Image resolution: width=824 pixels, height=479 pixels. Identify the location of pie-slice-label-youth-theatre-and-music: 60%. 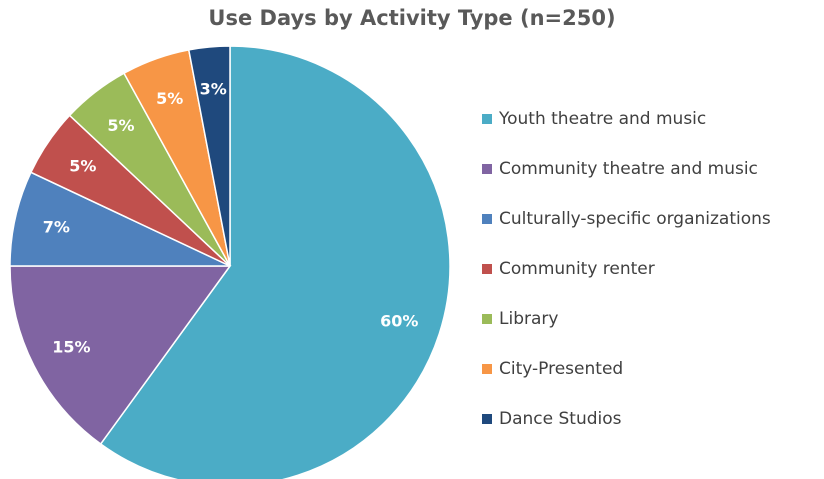
(399, 321).